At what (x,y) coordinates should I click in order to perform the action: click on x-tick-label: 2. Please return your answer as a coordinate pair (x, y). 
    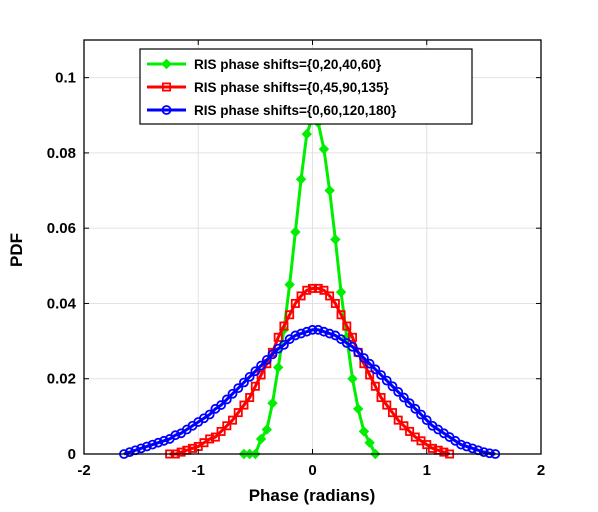
    Looking at the image, I should click on (541, 470).